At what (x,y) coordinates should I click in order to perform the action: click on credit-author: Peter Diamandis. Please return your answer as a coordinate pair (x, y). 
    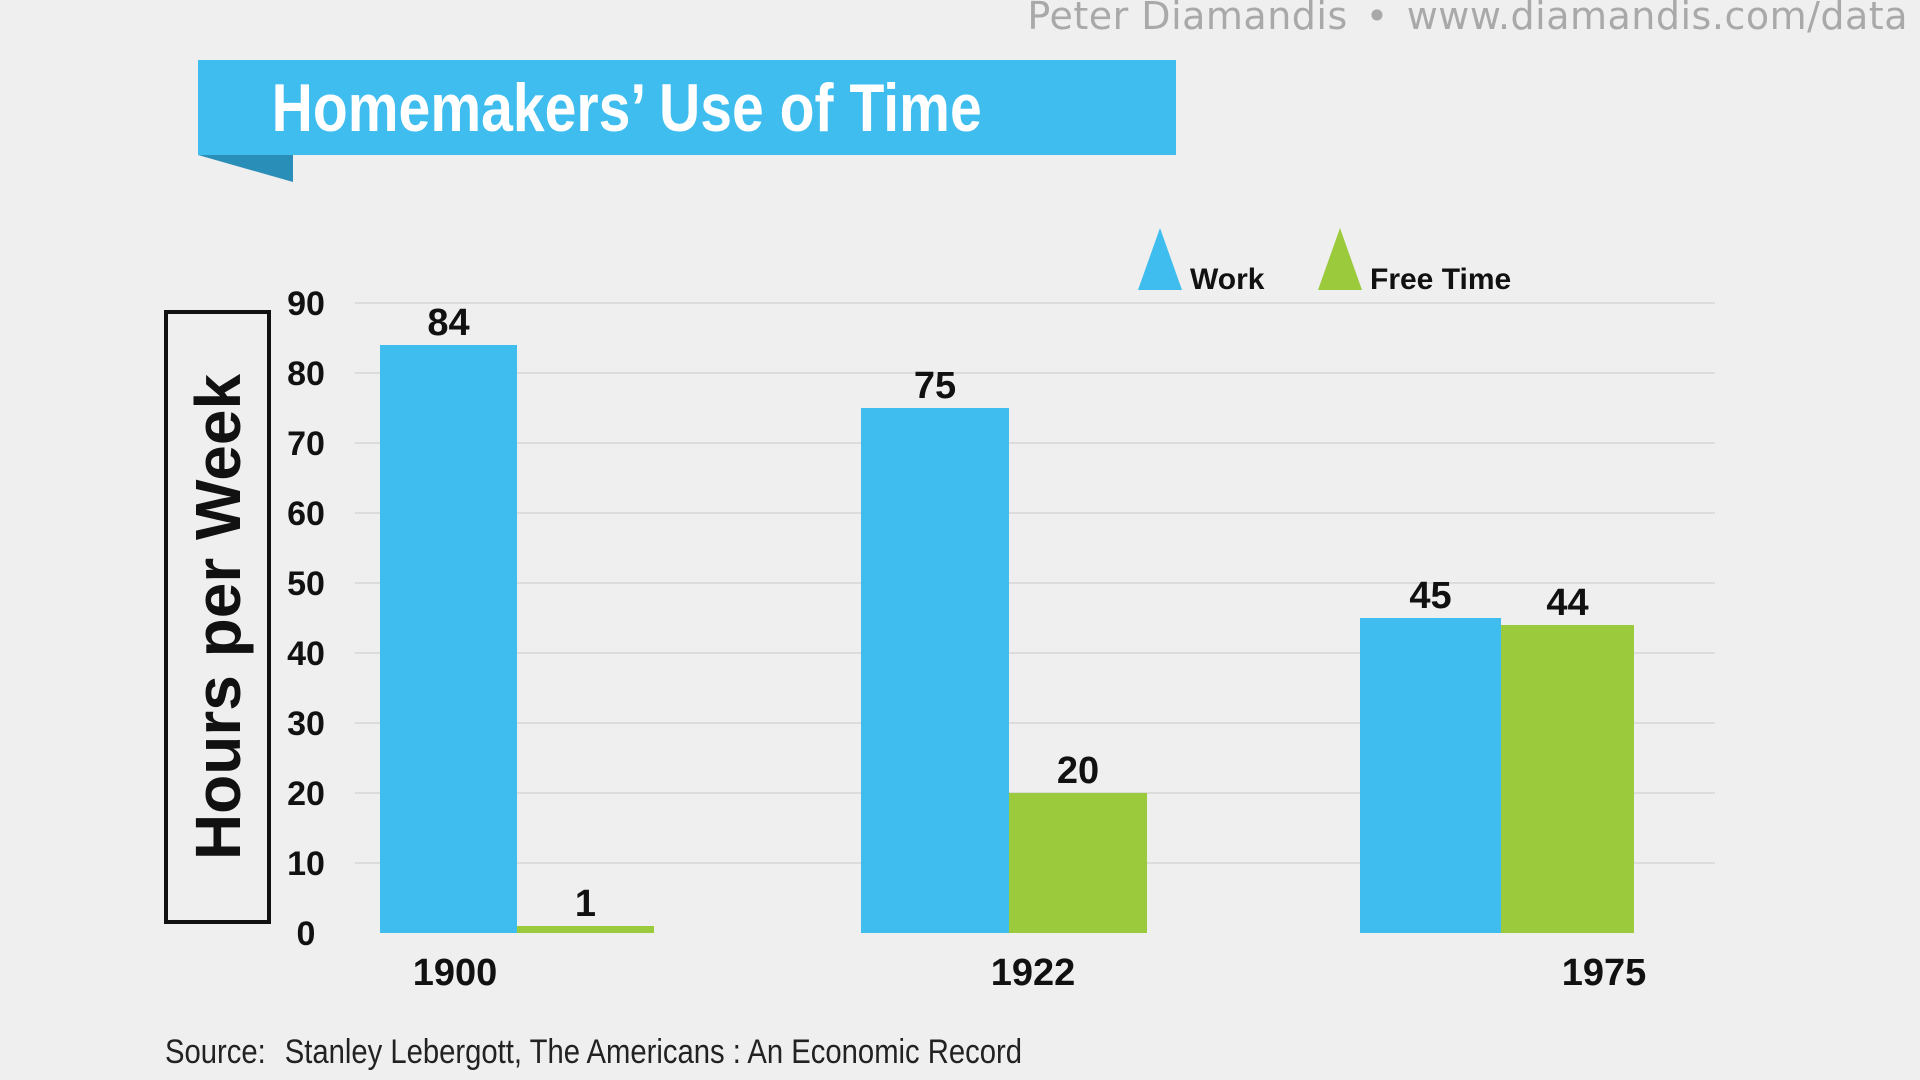
    Looking at the image, I should click on (1187, 19).